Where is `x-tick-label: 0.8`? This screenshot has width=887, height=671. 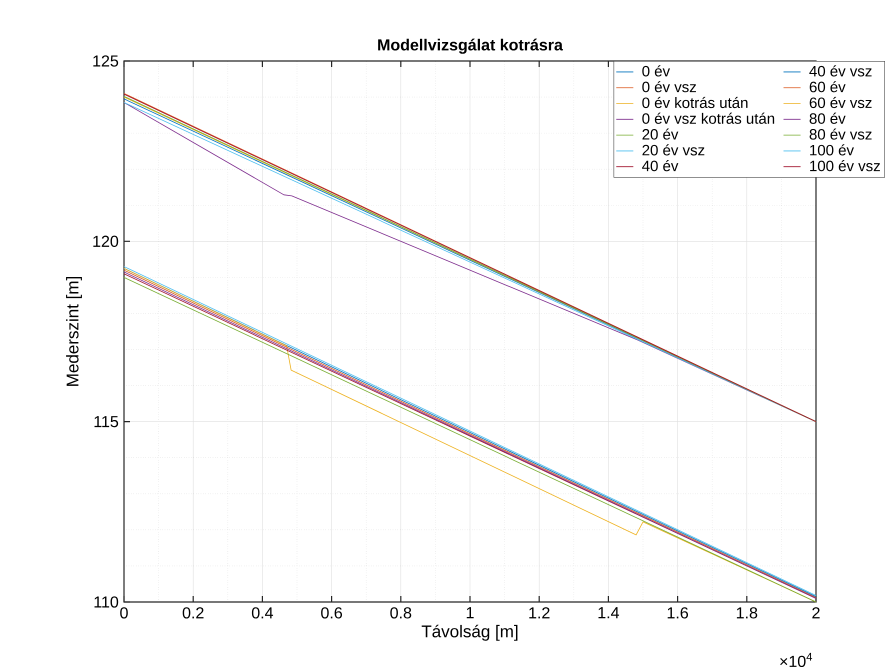 x-tick-label: 0.8 is located at coordinates (401, 613).